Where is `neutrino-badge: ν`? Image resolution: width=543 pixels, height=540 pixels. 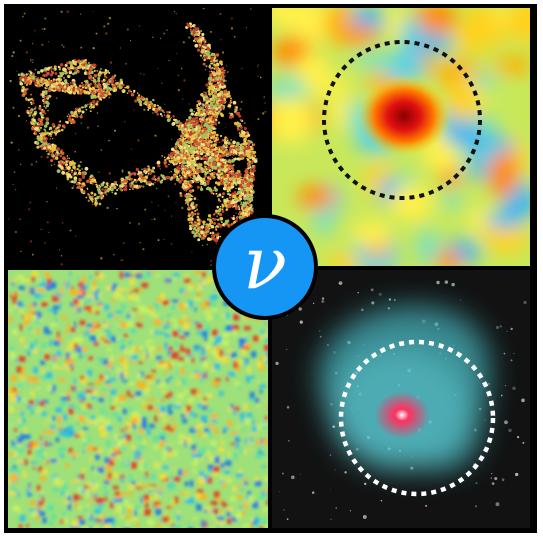 neutrino-badge: ν is located at coordinates (265, 267).